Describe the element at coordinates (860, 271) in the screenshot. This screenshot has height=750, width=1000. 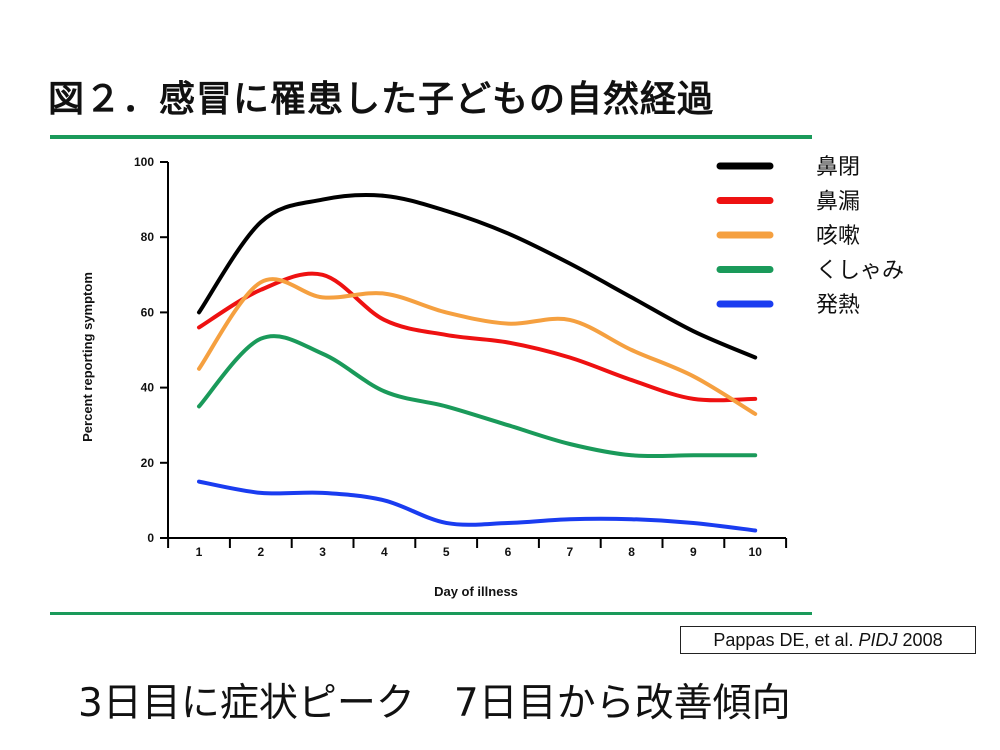
I see `legend-label-sneezing: くしゃみ` at that location.